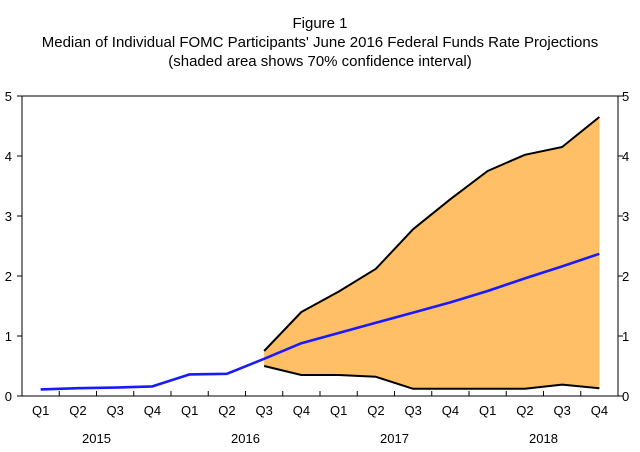 The height and width of the screenshot is (452, 640). Describe the element at coordinates (8, 336) in the screenshot. I see `y-tick-label-left: 1` at that location.